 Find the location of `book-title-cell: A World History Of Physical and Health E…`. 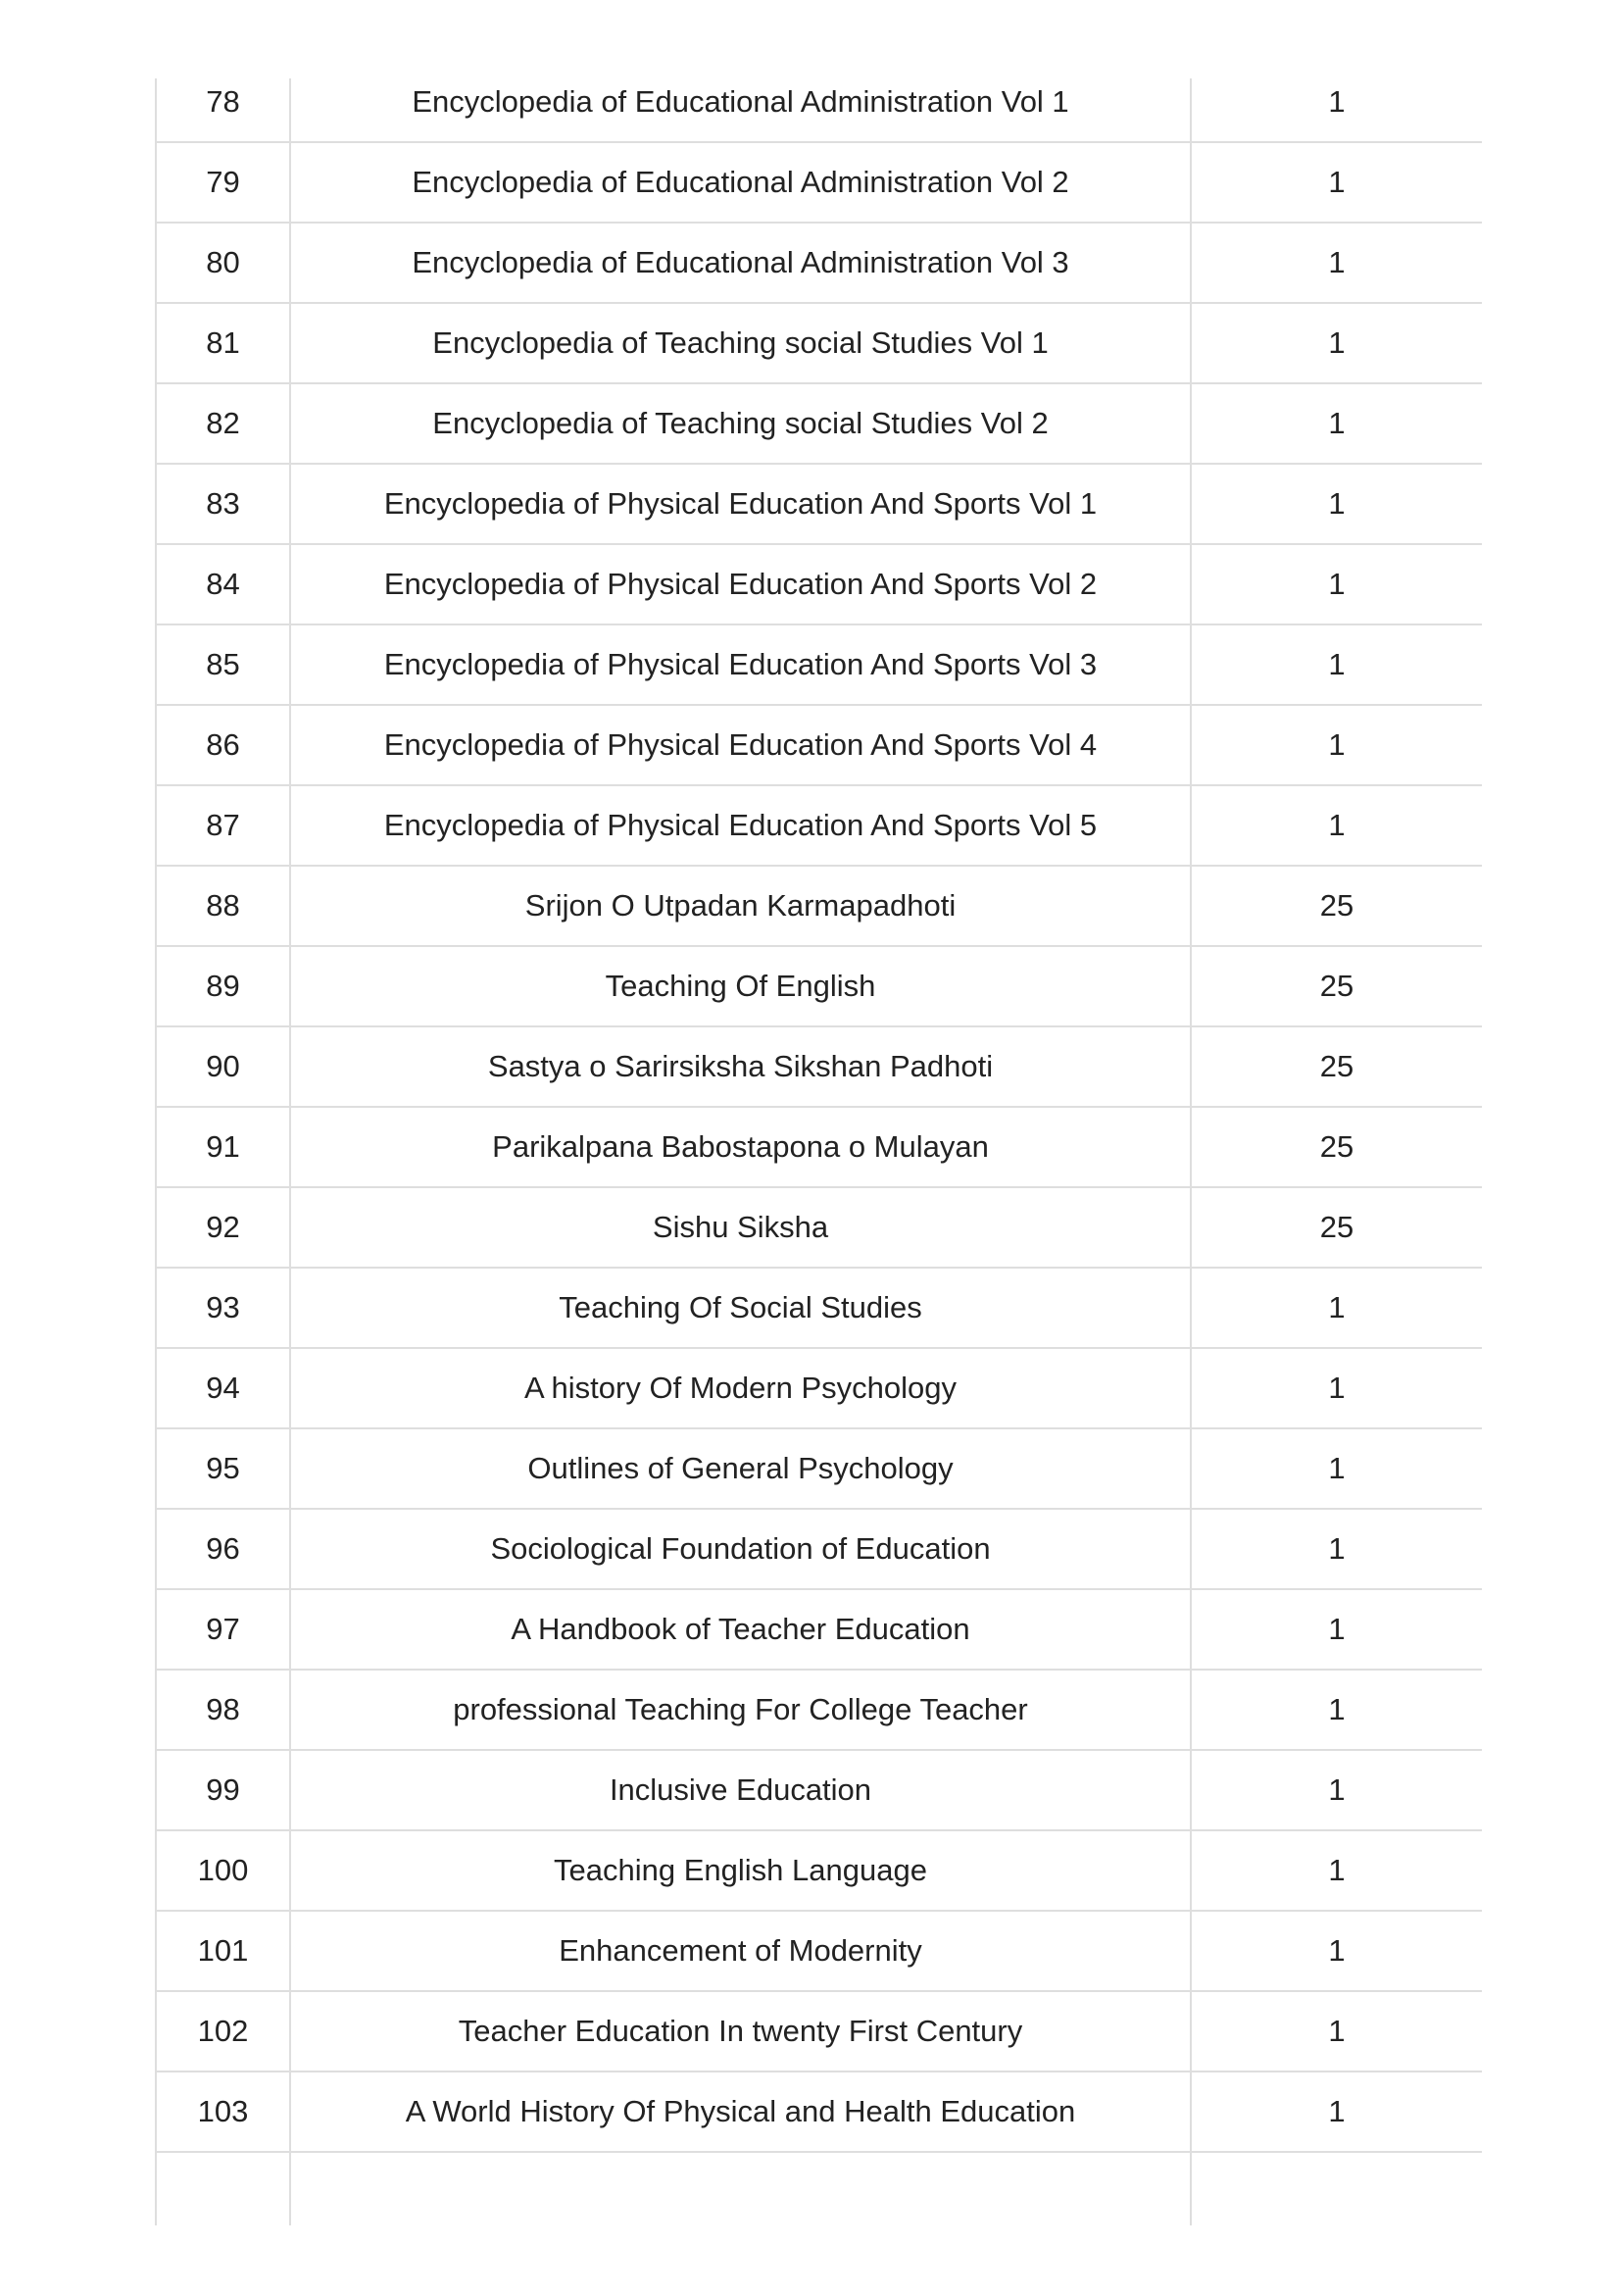

book-title-cell: A World History Of Physical and Health E… is located at coordinates (740, 2112).